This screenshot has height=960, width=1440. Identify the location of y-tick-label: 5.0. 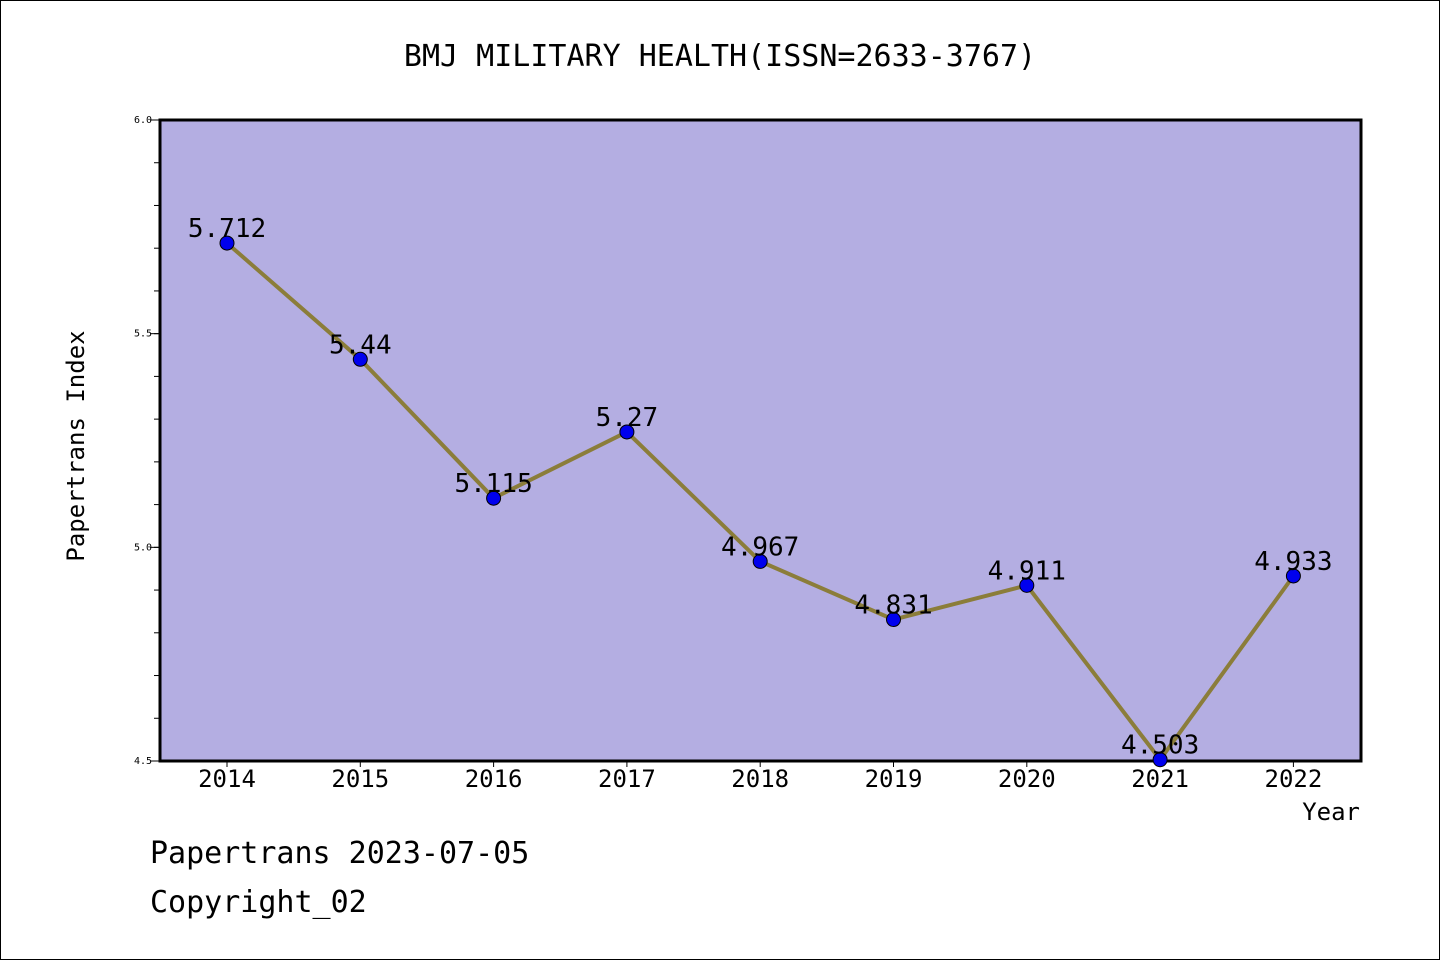
(143, 547).